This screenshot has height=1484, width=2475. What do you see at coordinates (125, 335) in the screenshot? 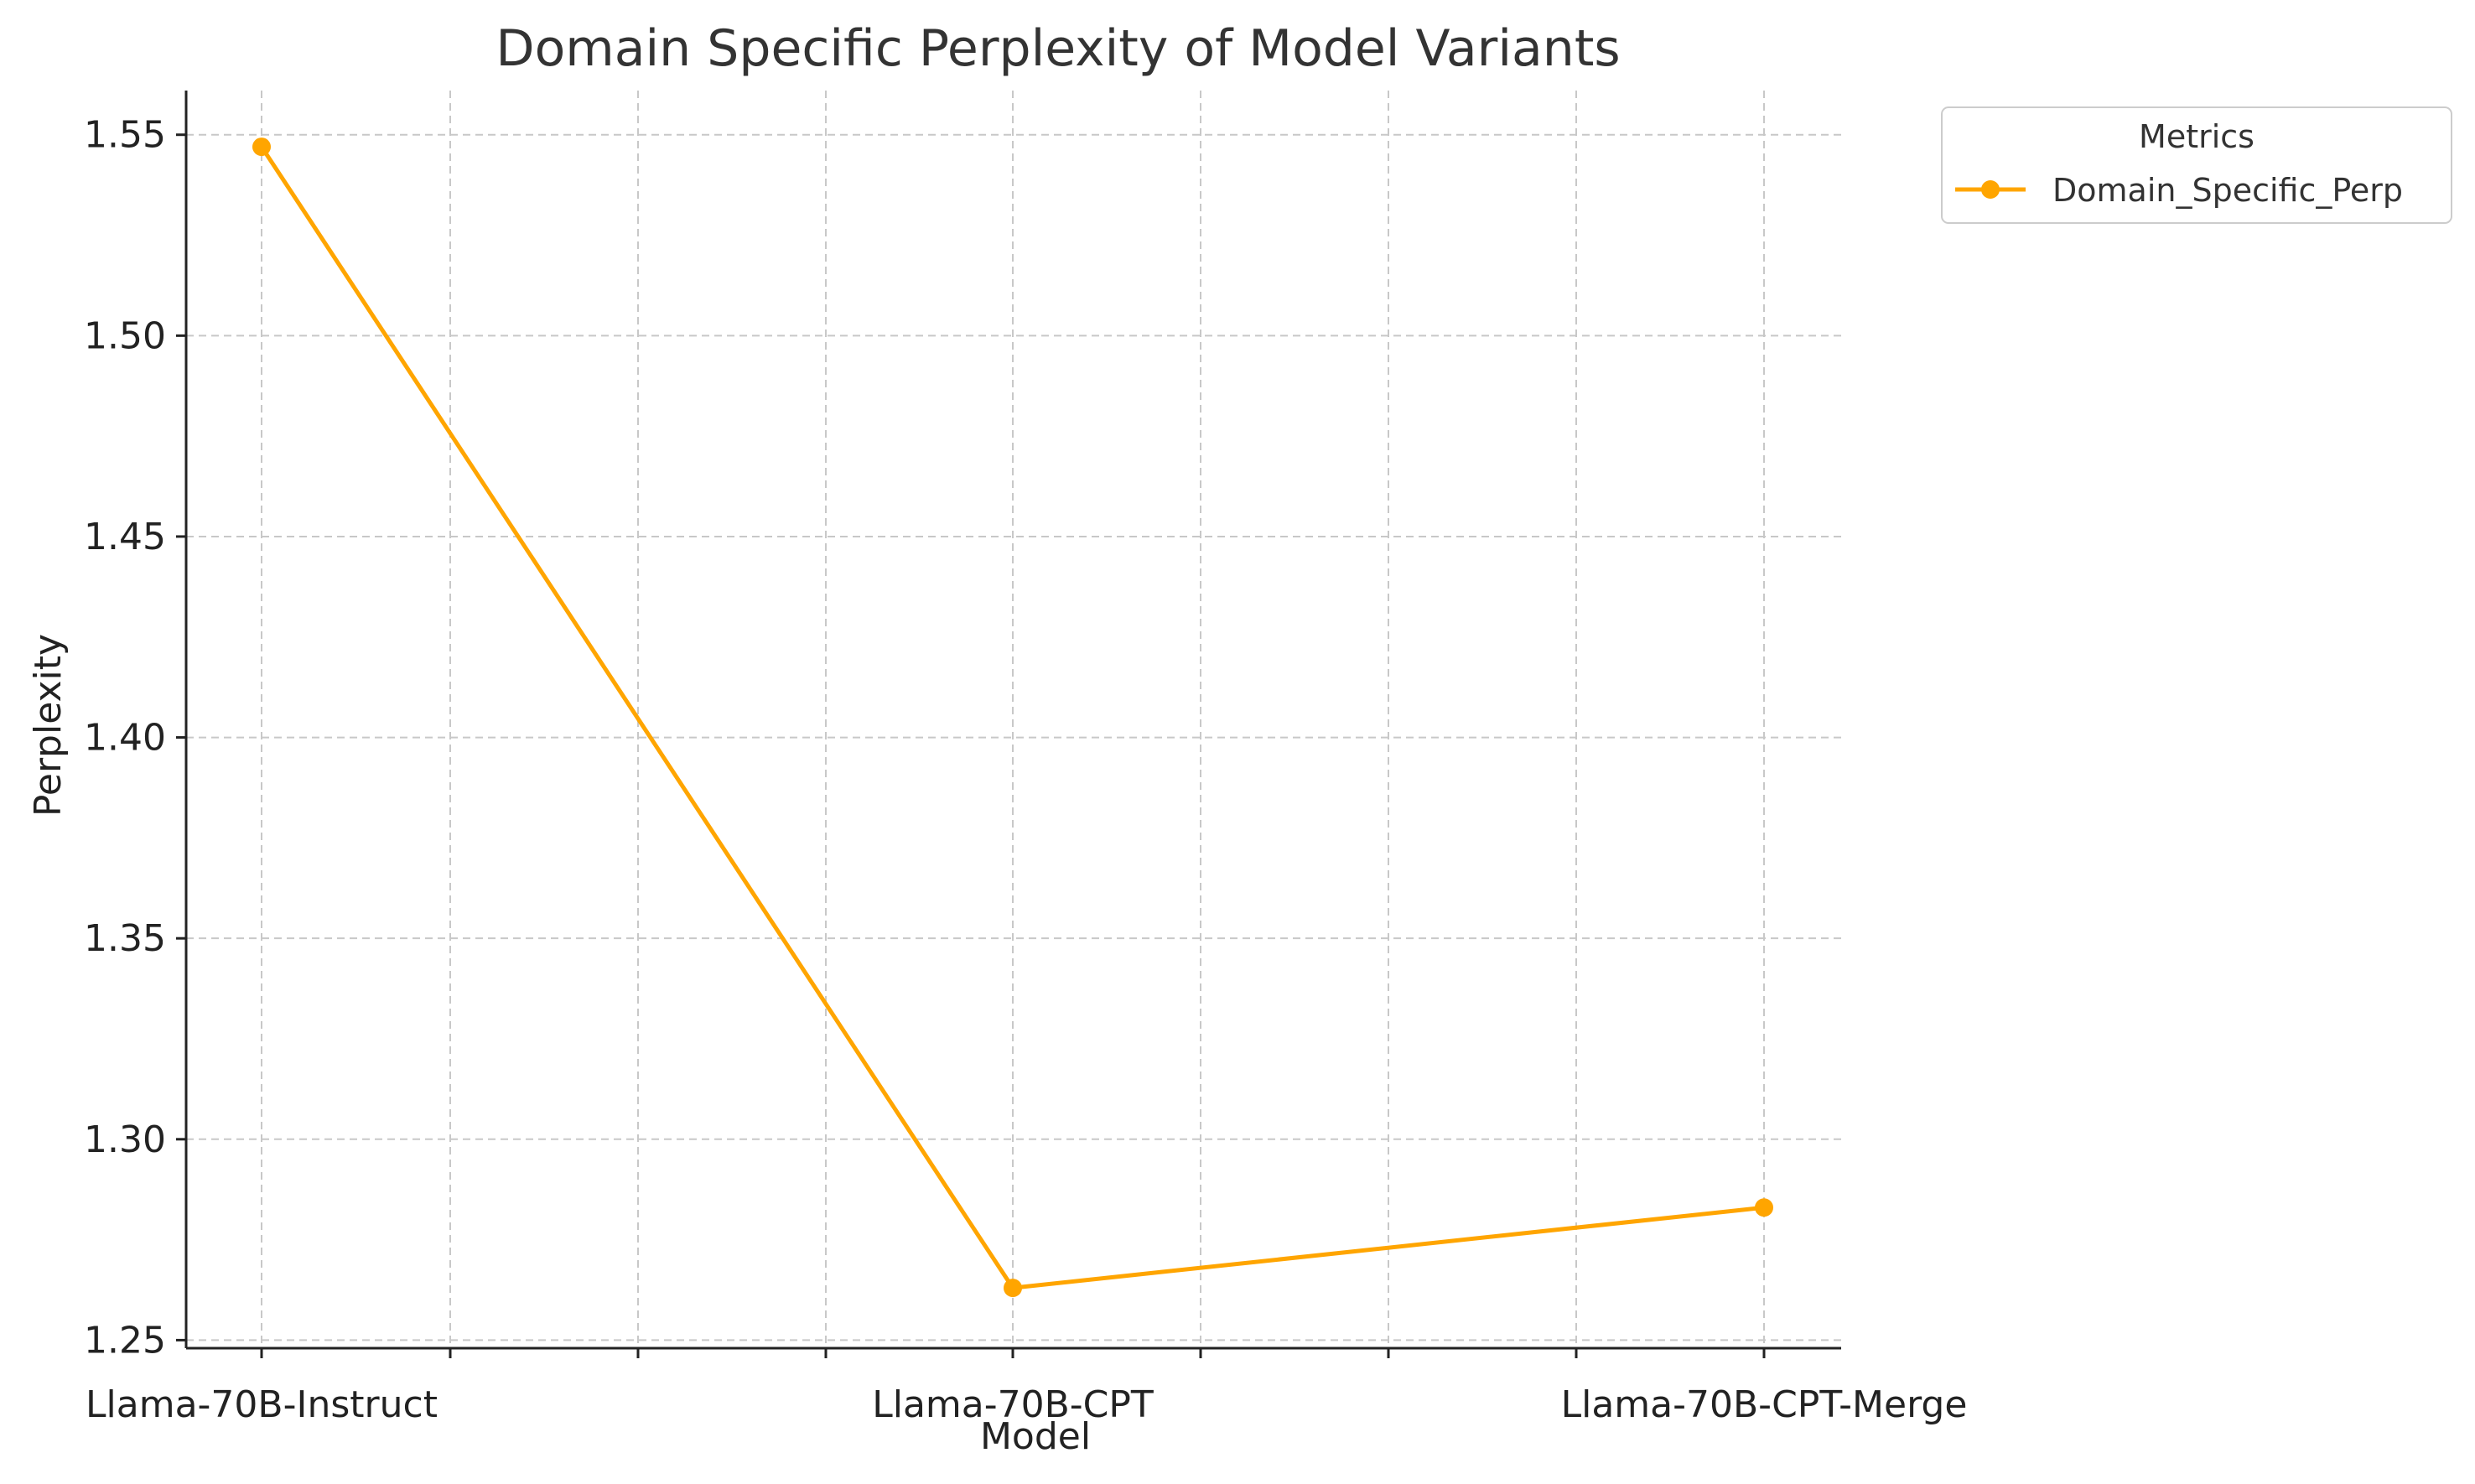
I see `y-tick-label: 1.50` at bounding box center [125, 335].